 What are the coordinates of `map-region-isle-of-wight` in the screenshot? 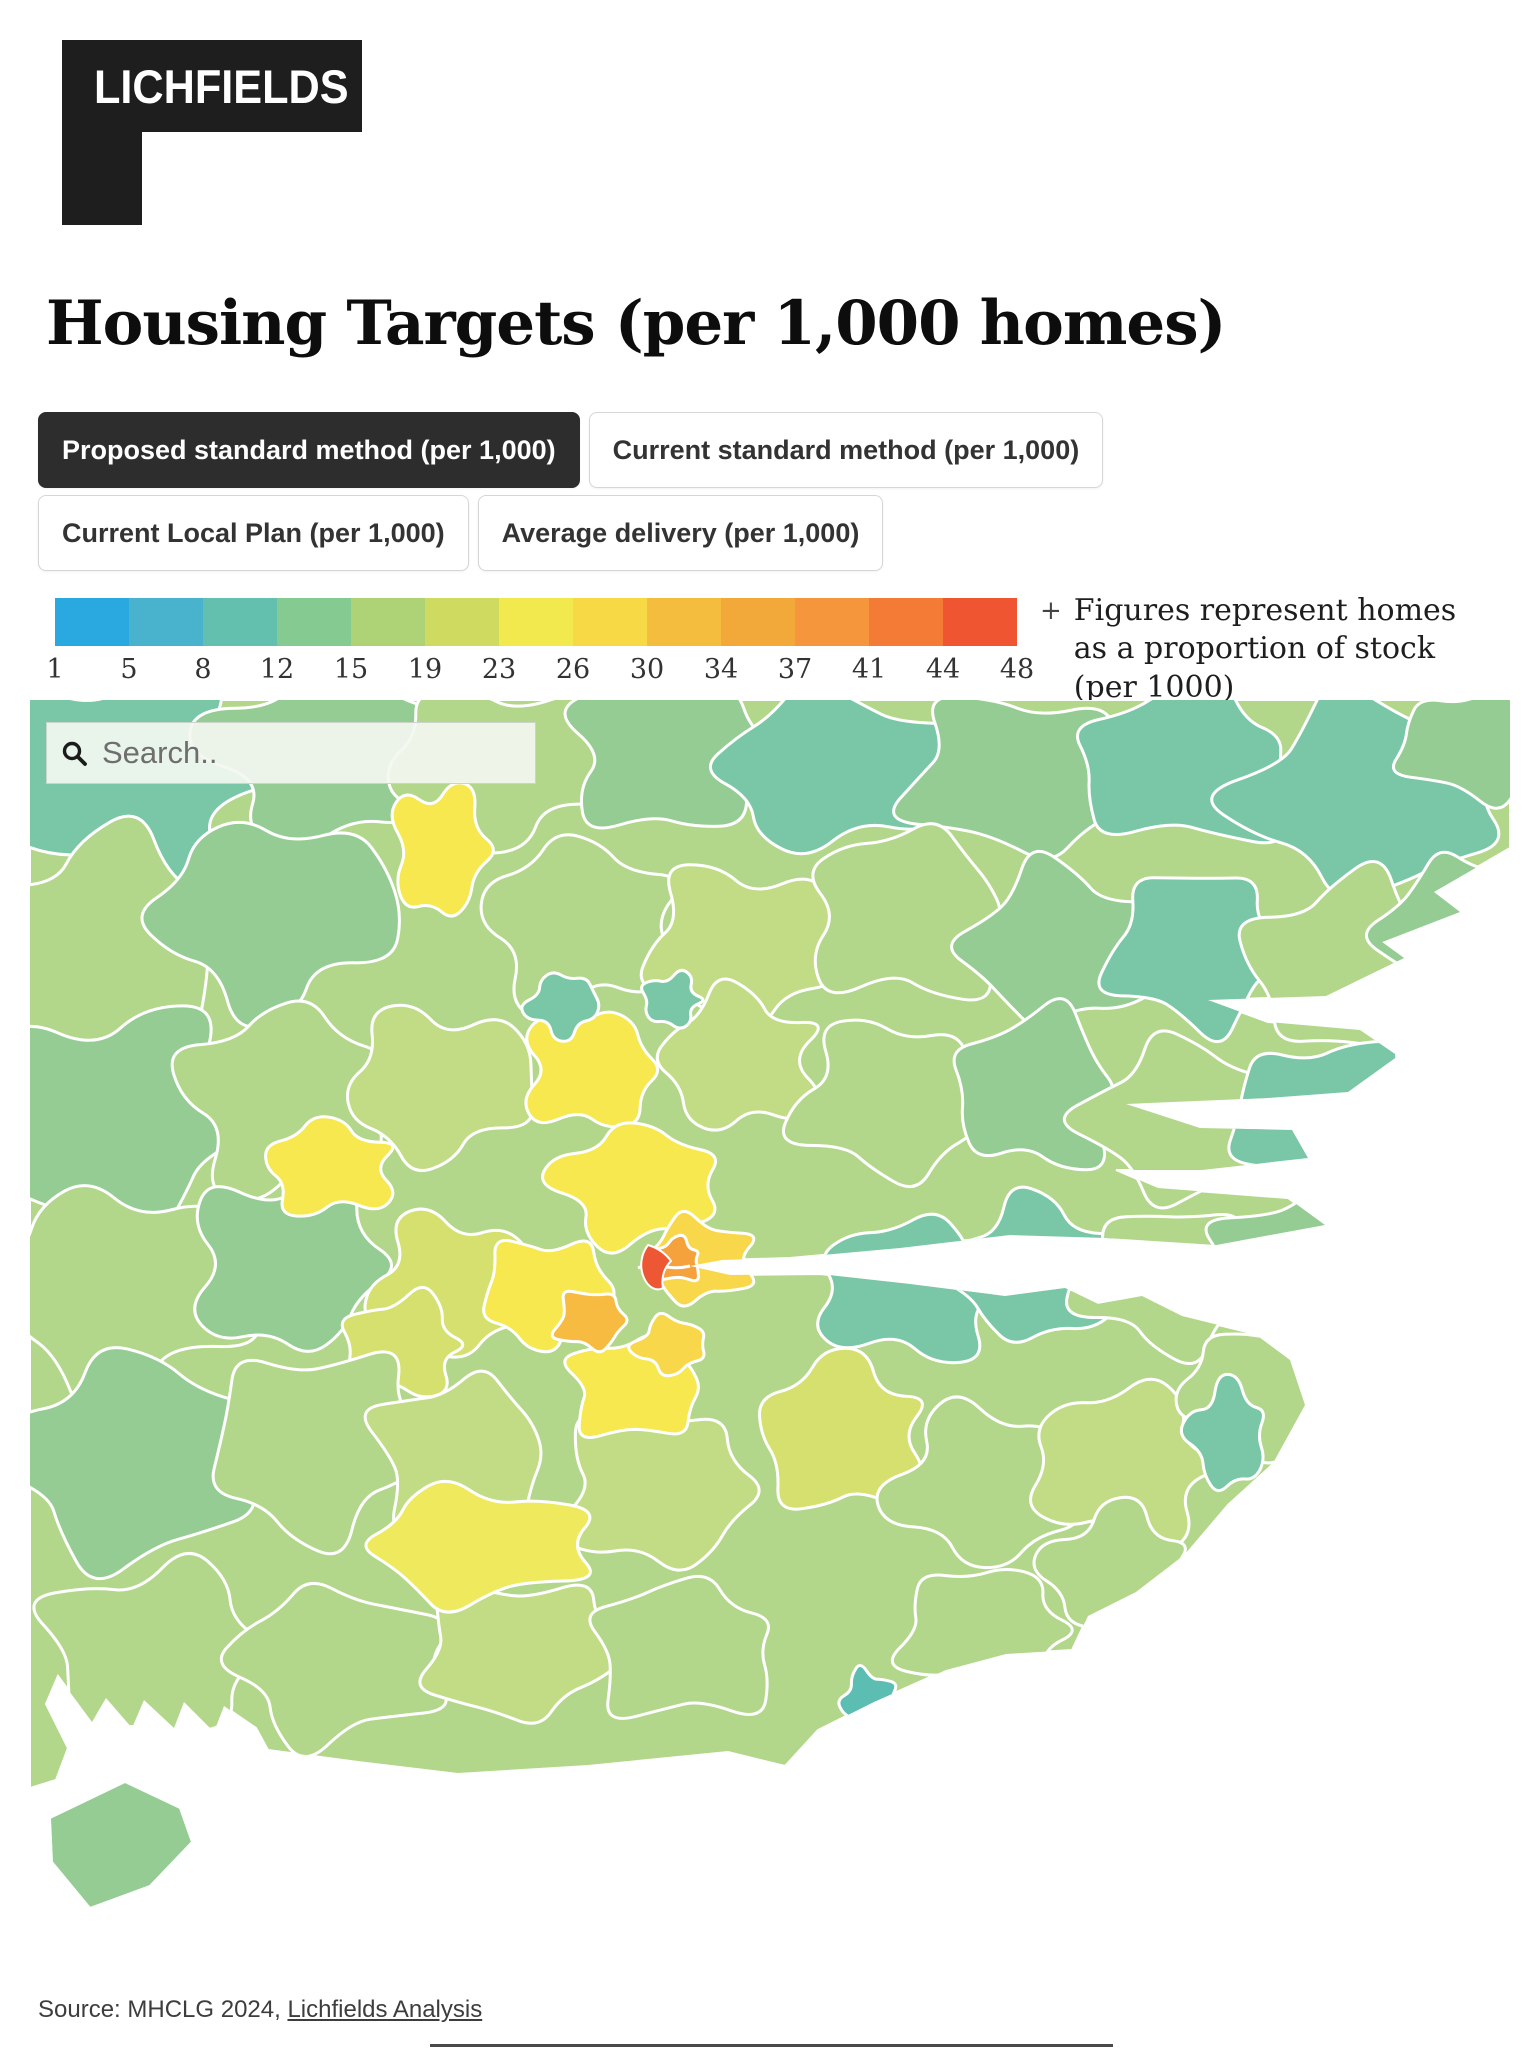 It's located at (121, 1845).